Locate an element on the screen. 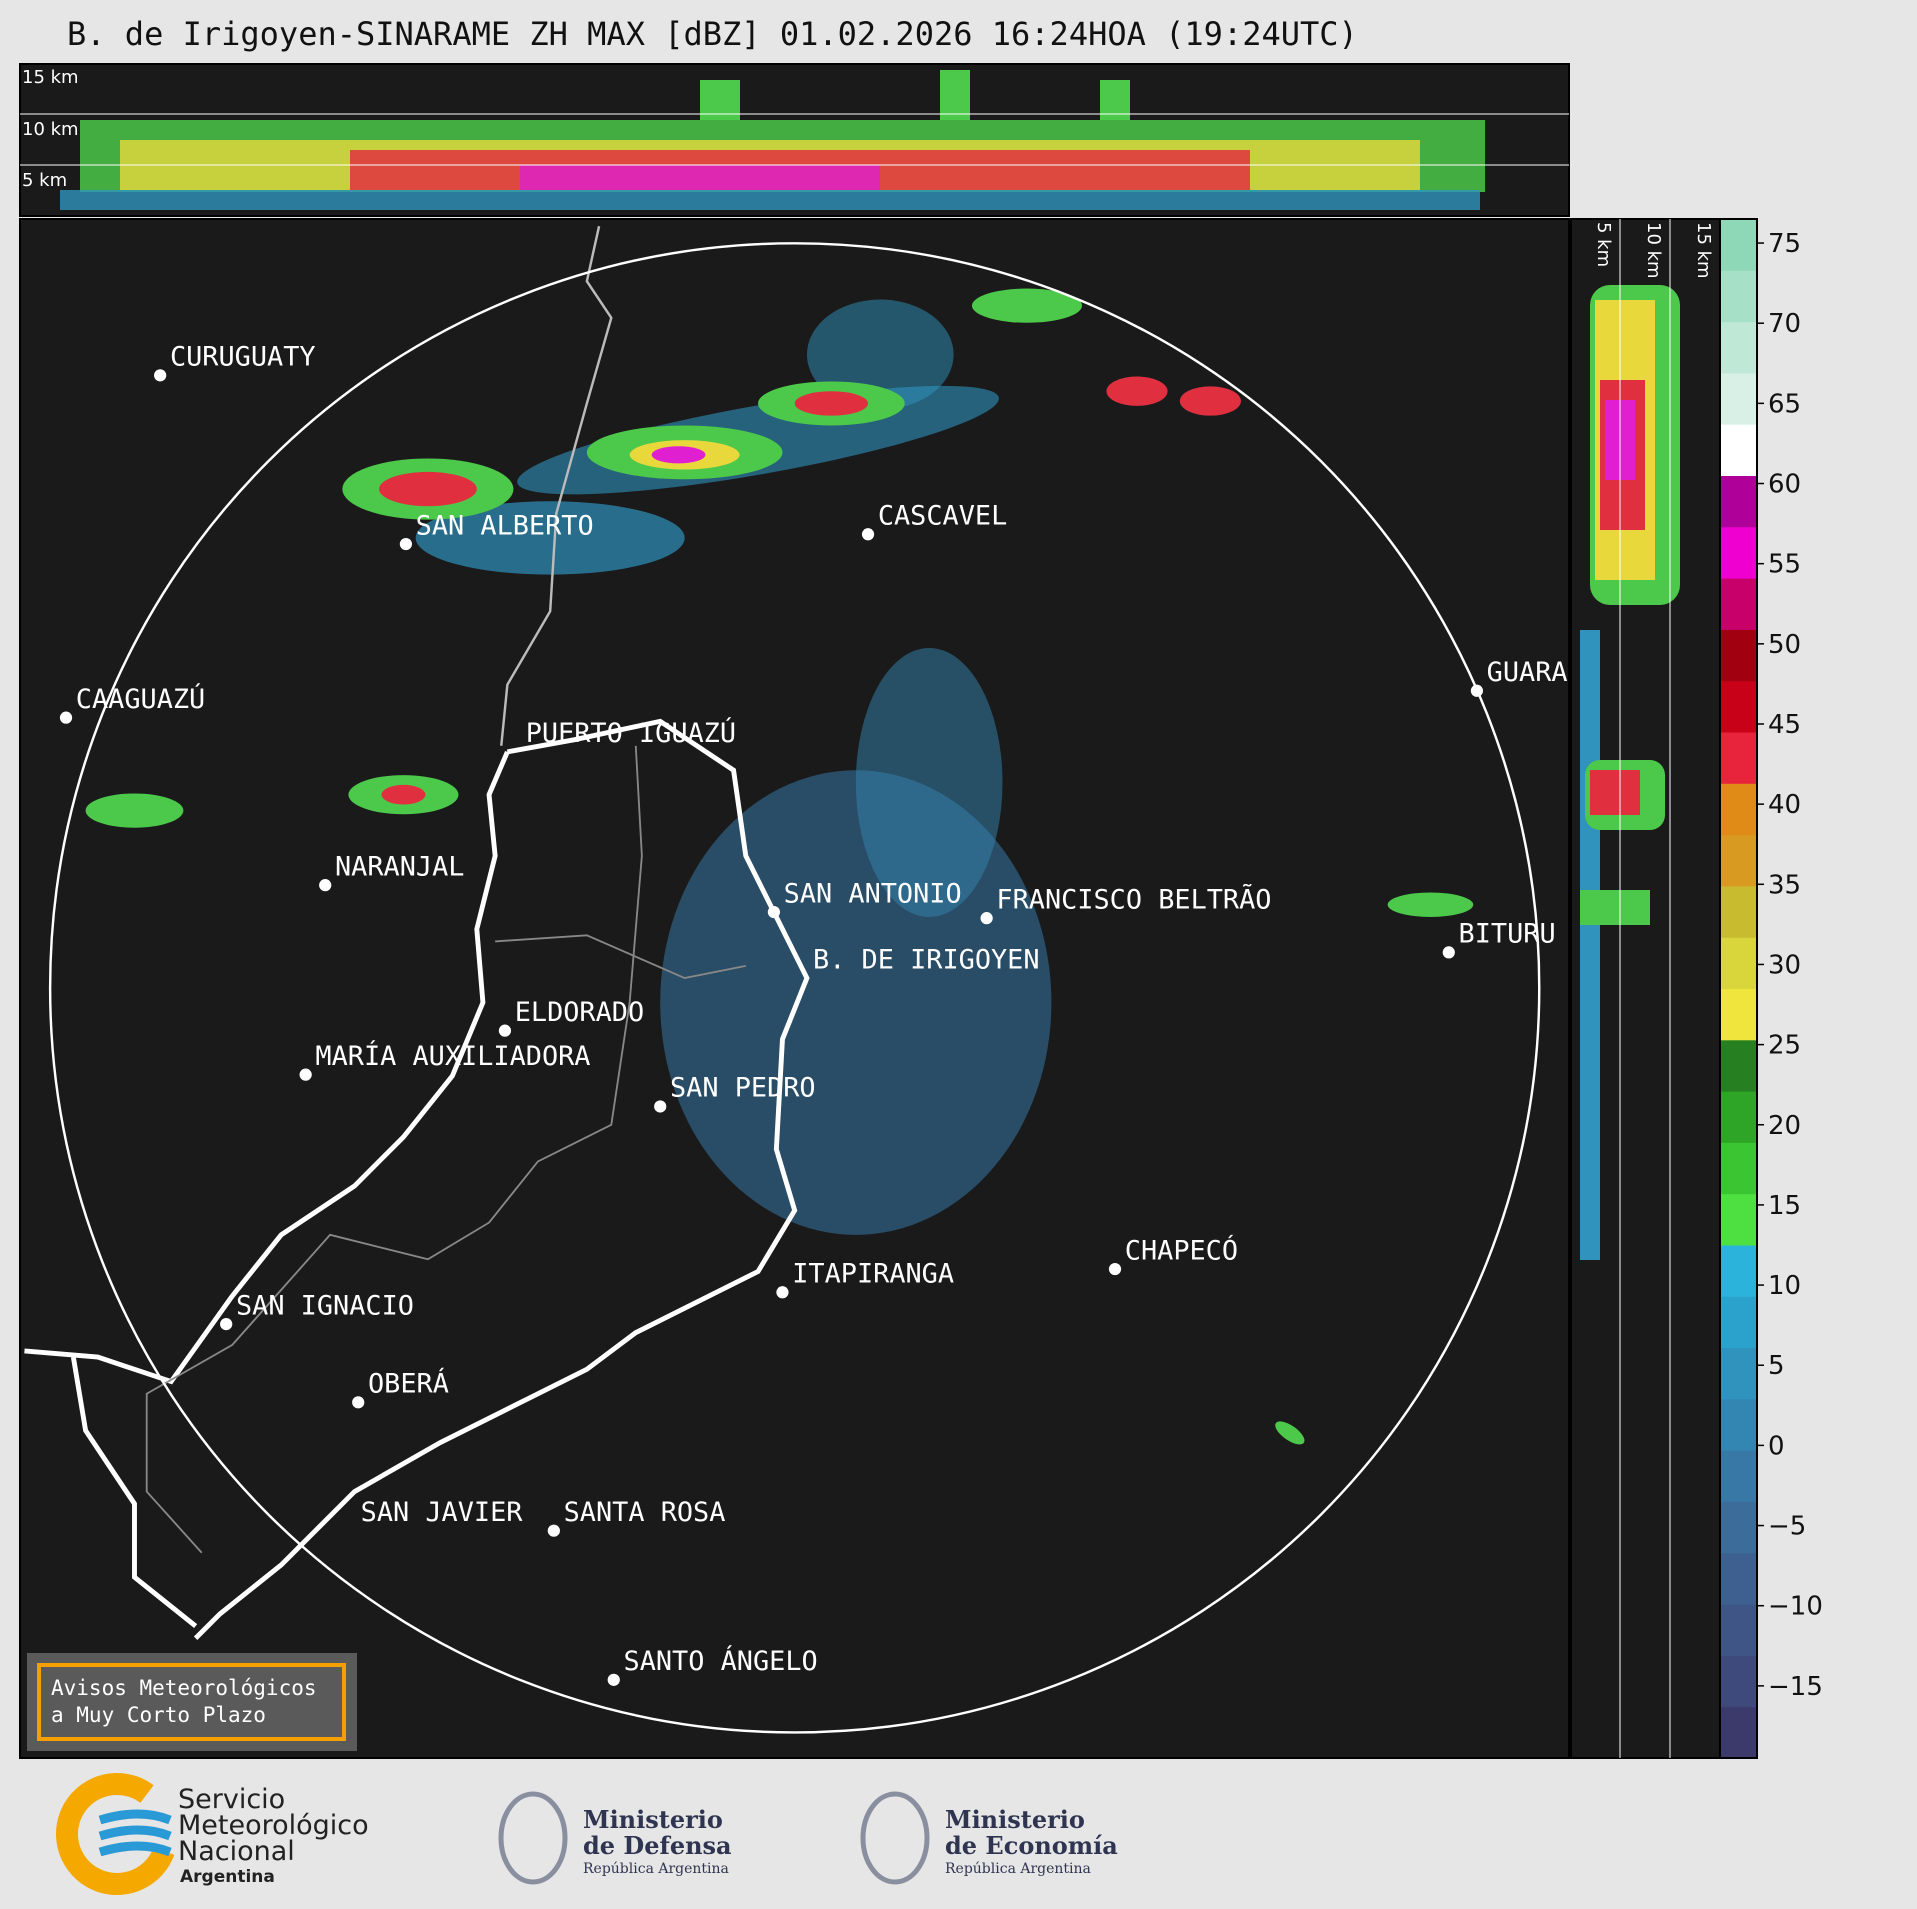  colorbar-tick-label: 50 is located at coordinates (1784, 645).